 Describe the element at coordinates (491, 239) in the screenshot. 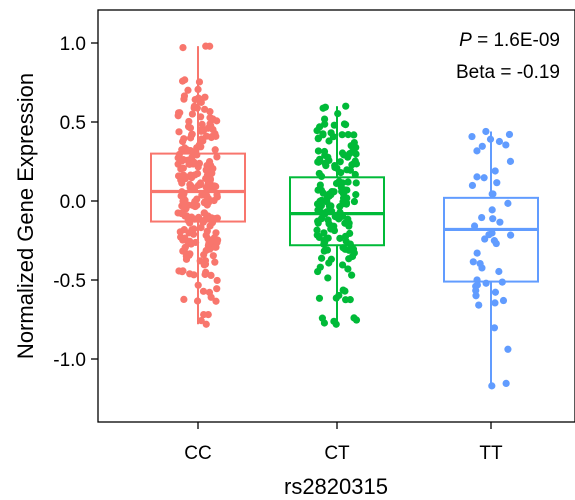

I see `box-tt` at that location.